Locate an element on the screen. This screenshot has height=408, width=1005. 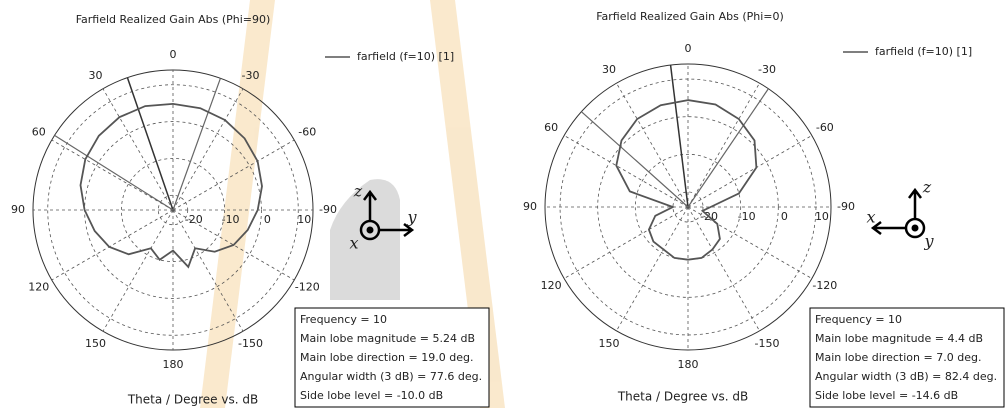
info-value: 77.6 is located at coordinates (442, 376).